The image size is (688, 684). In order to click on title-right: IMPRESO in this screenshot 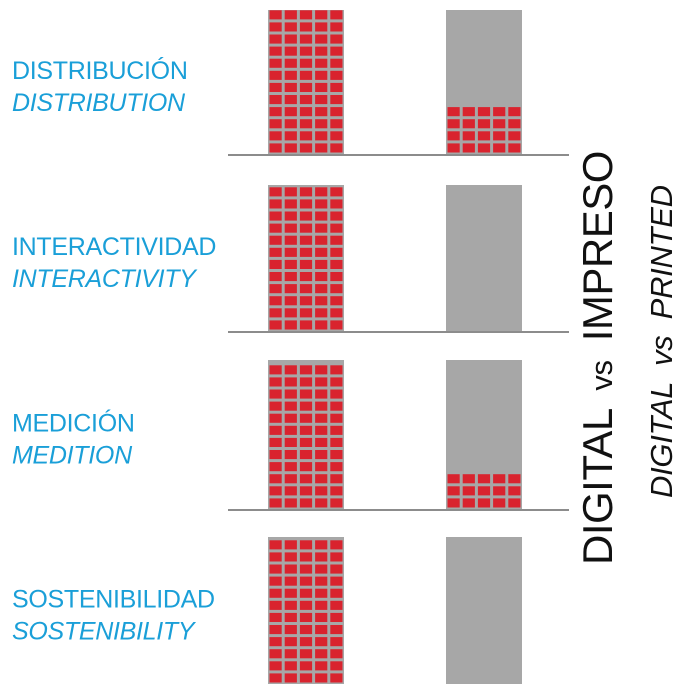, I will do `click(597, 246)`.